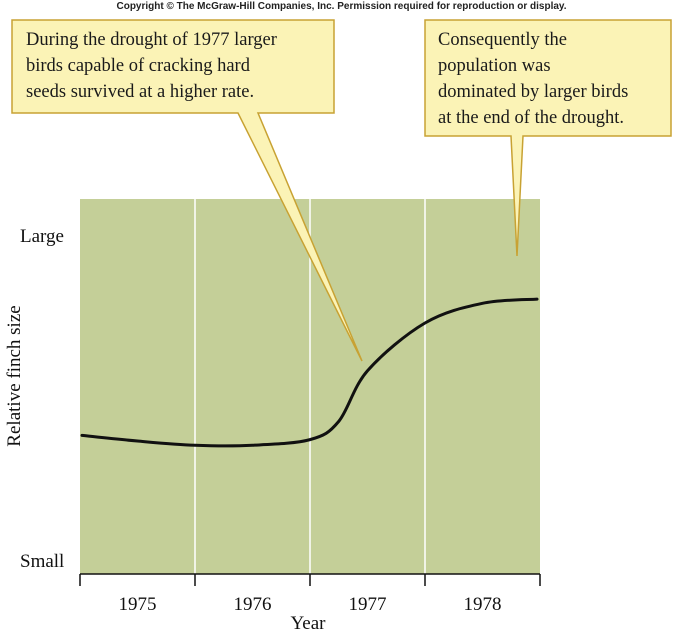 This screenshot has height=635, width=683. I want to click on x-tick-label: 1977, so click(368, 604).